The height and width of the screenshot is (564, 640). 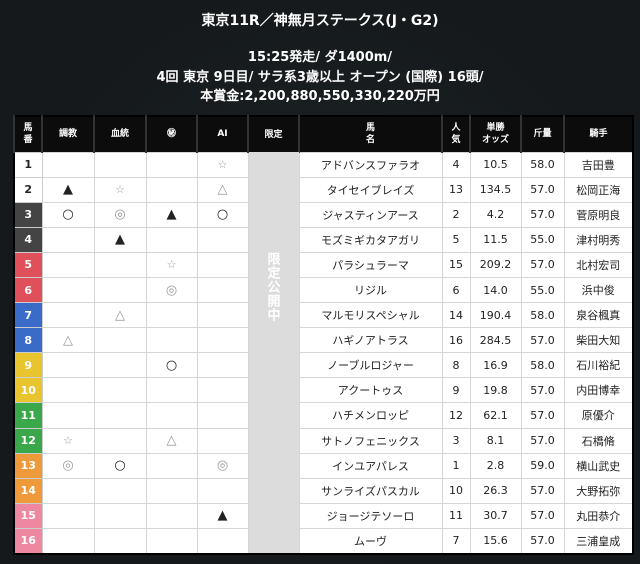 I want to click on table-row: 4 ▲ モズミギカタアガリ 5 11.5 55.0 津村明秀, so click(x=323, y=239).